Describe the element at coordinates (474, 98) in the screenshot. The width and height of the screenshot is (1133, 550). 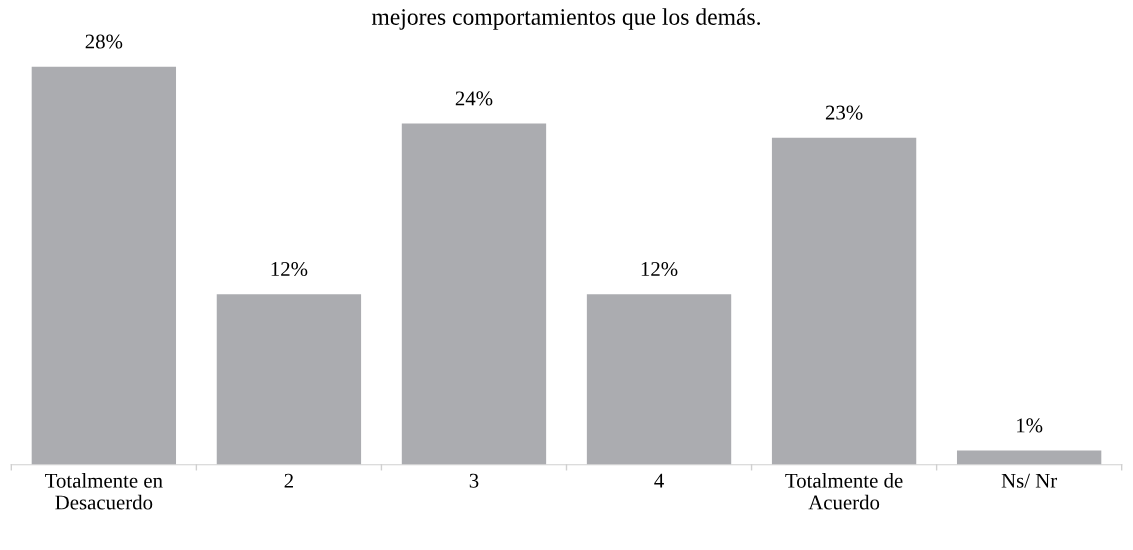
I see `data-label: 24%` at that location.